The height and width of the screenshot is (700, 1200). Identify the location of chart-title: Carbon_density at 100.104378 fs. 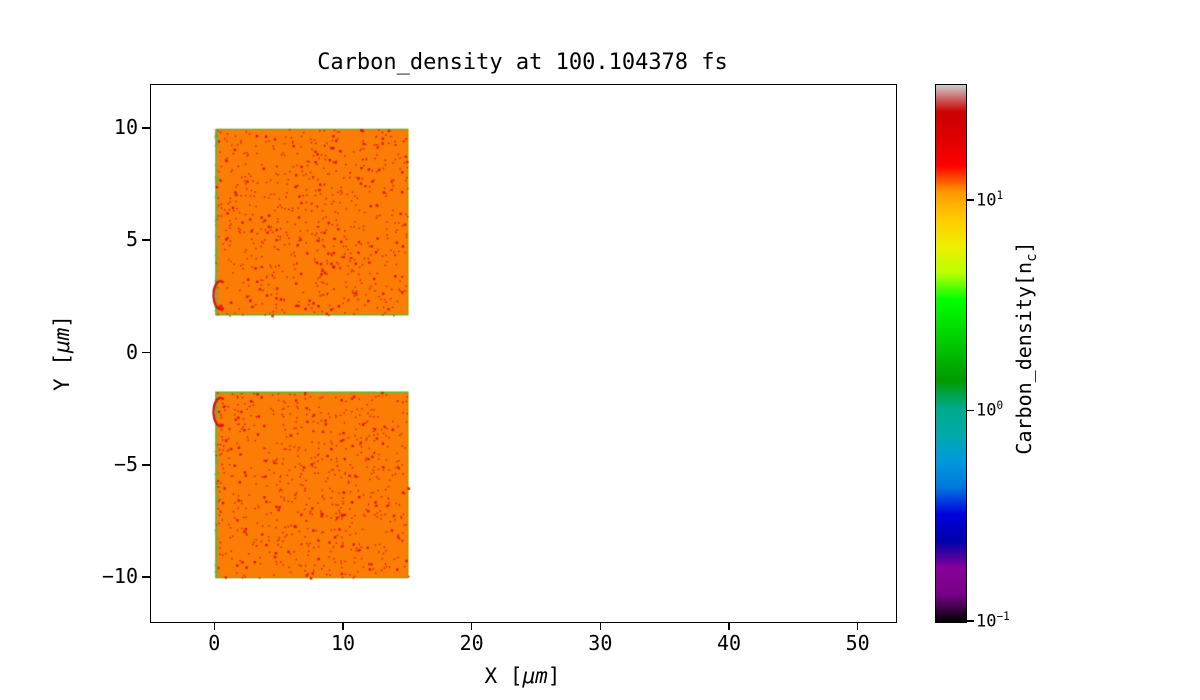
(522, 62).